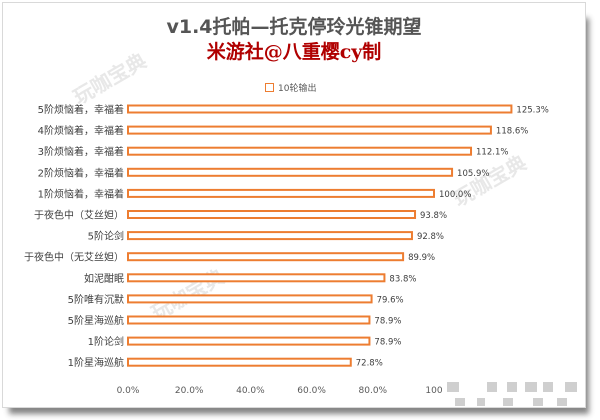  Describe the element at coordinates (74, 257) in the screenshot. I see `category-label: 于夜色中（无艾丝妲）` at that location.